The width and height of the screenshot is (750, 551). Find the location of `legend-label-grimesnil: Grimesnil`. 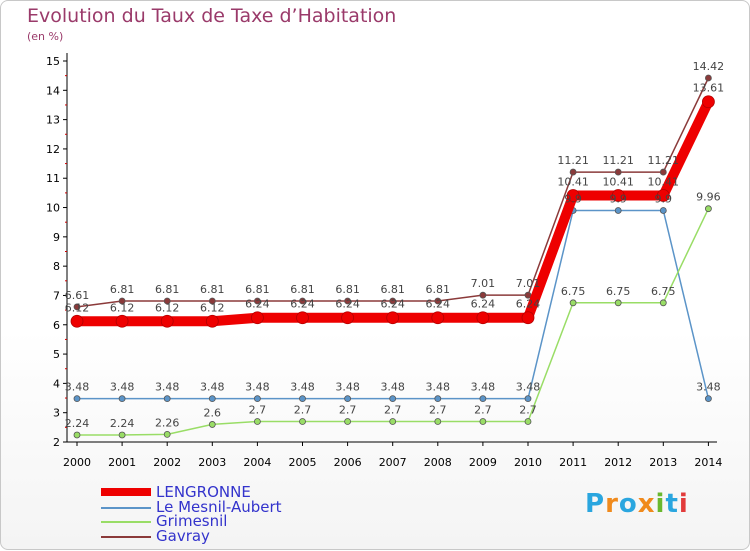

legend-label-grimesnil: Grimesnil is located at coordinates (192, 521).